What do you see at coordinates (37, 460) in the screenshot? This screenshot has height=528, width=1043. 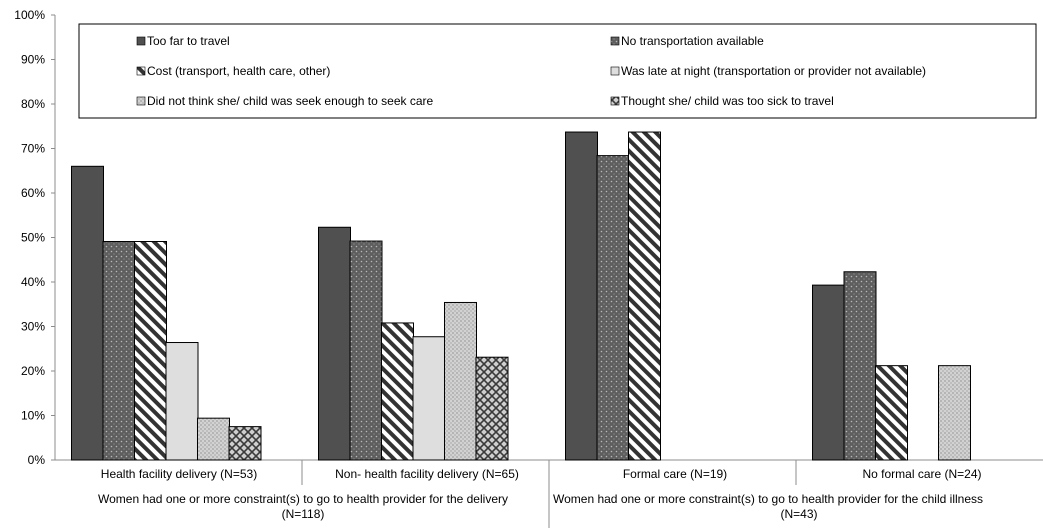 I see `y-tick-label: 0%` at bounding box center [37, 460].